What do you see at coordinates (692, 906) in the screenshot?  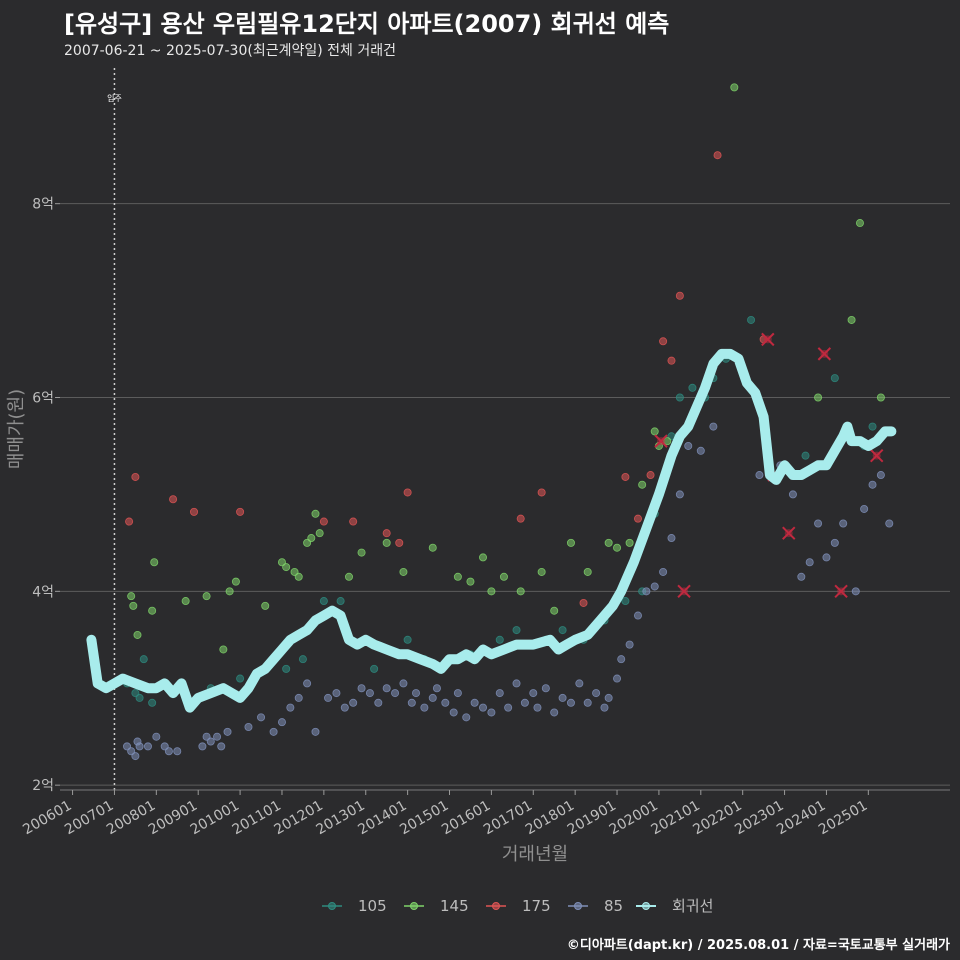 I see `legend-label: 회귀선` at bounding box center [692, 906].